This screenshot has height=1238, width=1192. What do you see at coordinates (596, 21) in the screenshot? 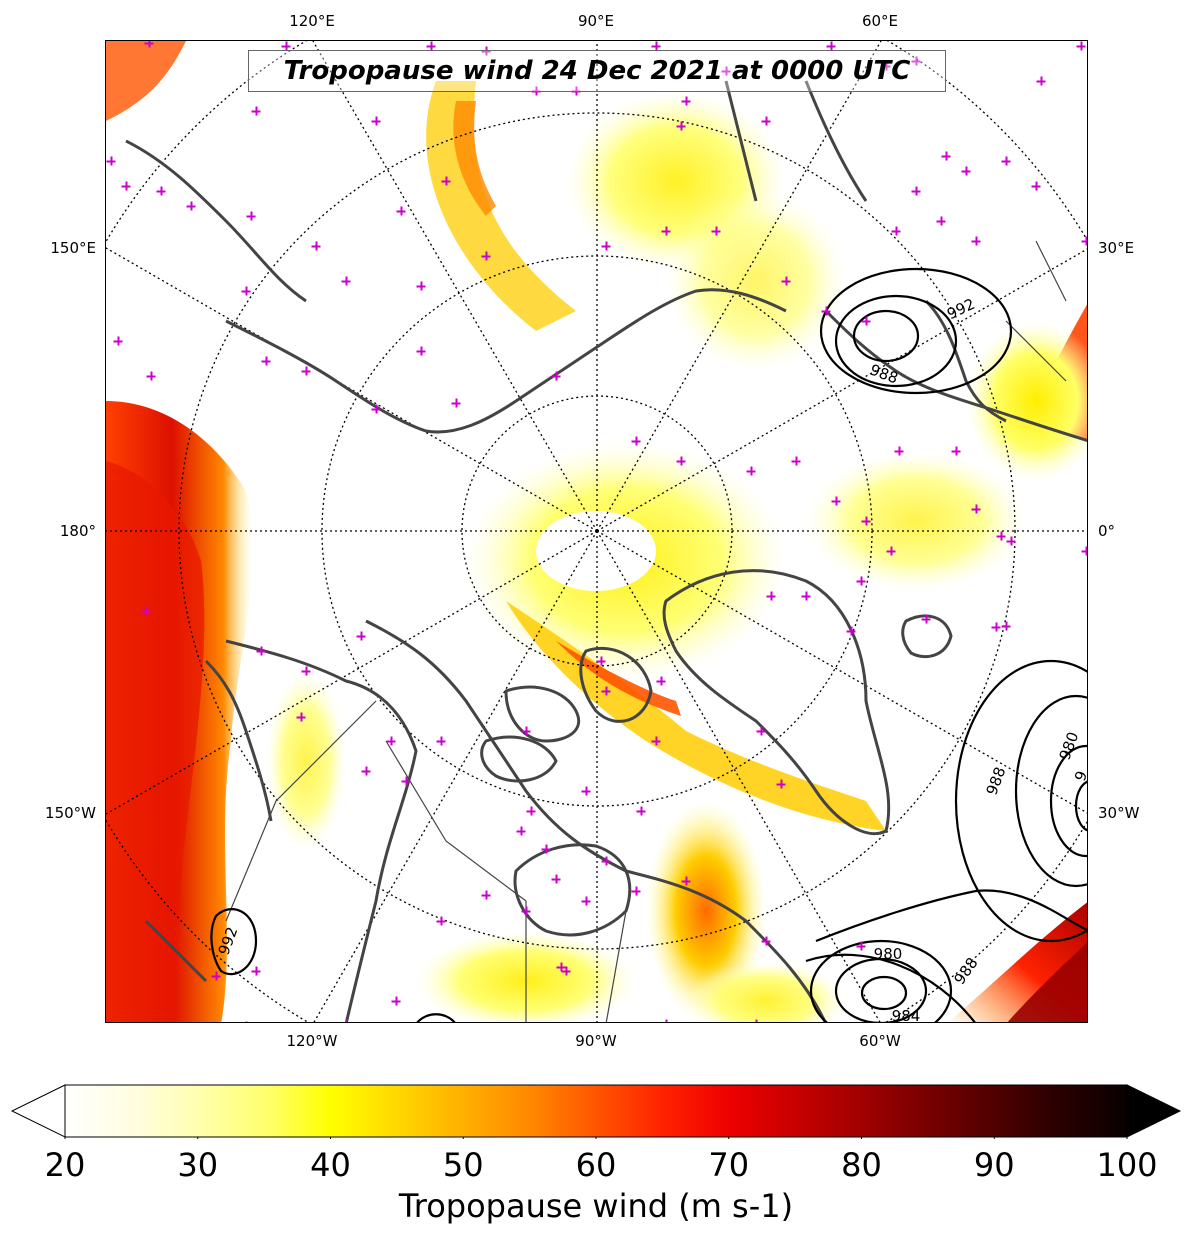
I see `lon-label-top-2: 90°E` at bounding box center [596, 21].